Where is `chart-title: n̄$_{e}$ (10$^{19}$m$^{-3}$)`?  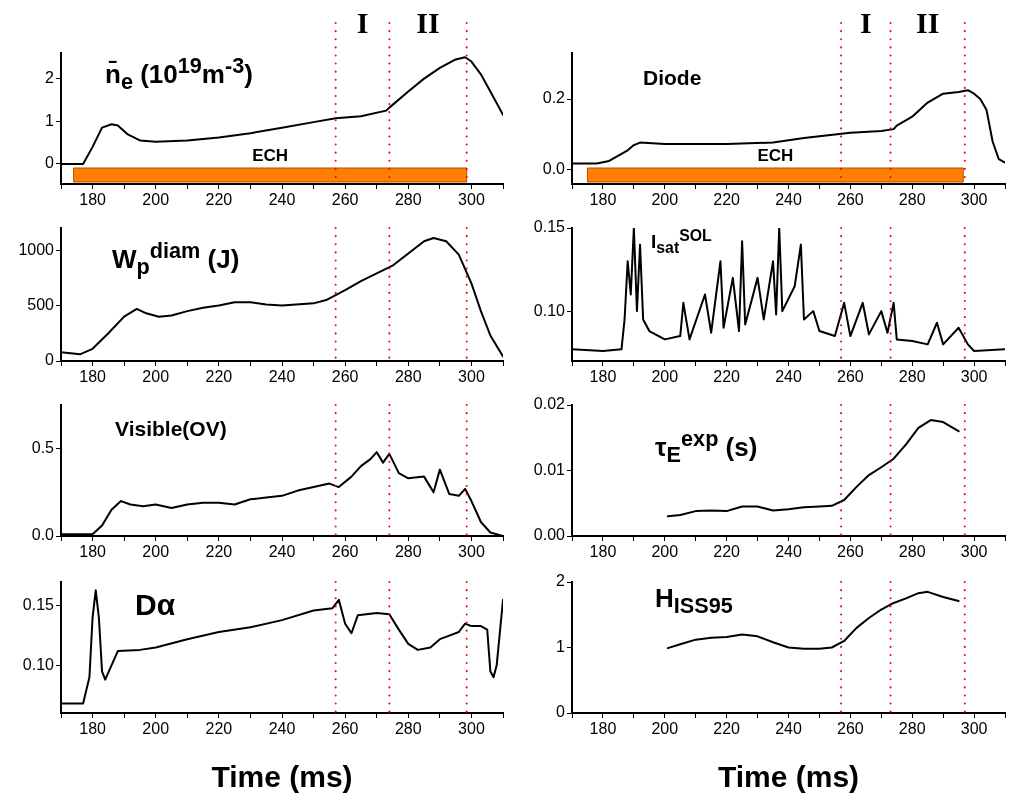
chart-title: n̄$_{e}$ (10$^{19}$m$^{-3}$) is located at coordinates (179, 73).